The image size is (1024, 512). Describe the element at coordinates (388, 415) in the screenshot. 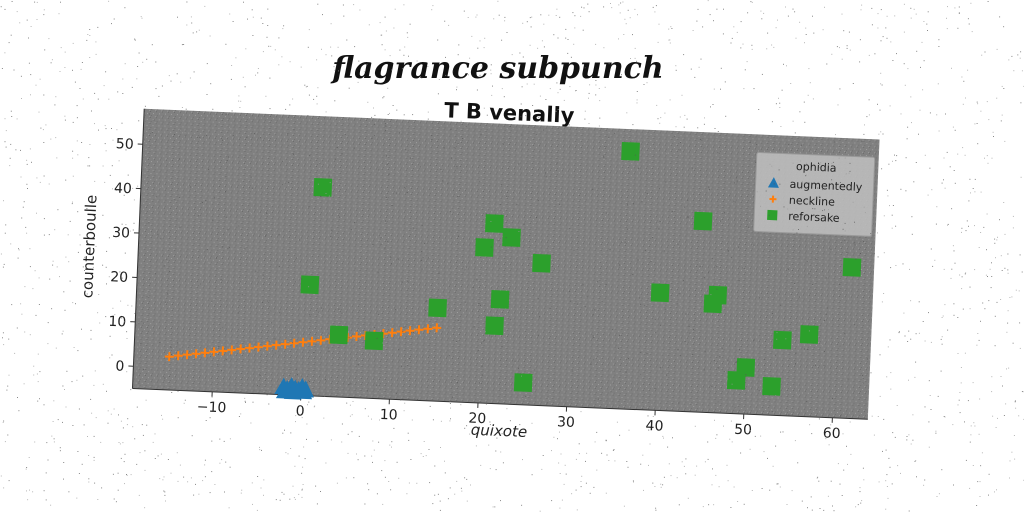

I see `x-tick-label: 10` at that location.